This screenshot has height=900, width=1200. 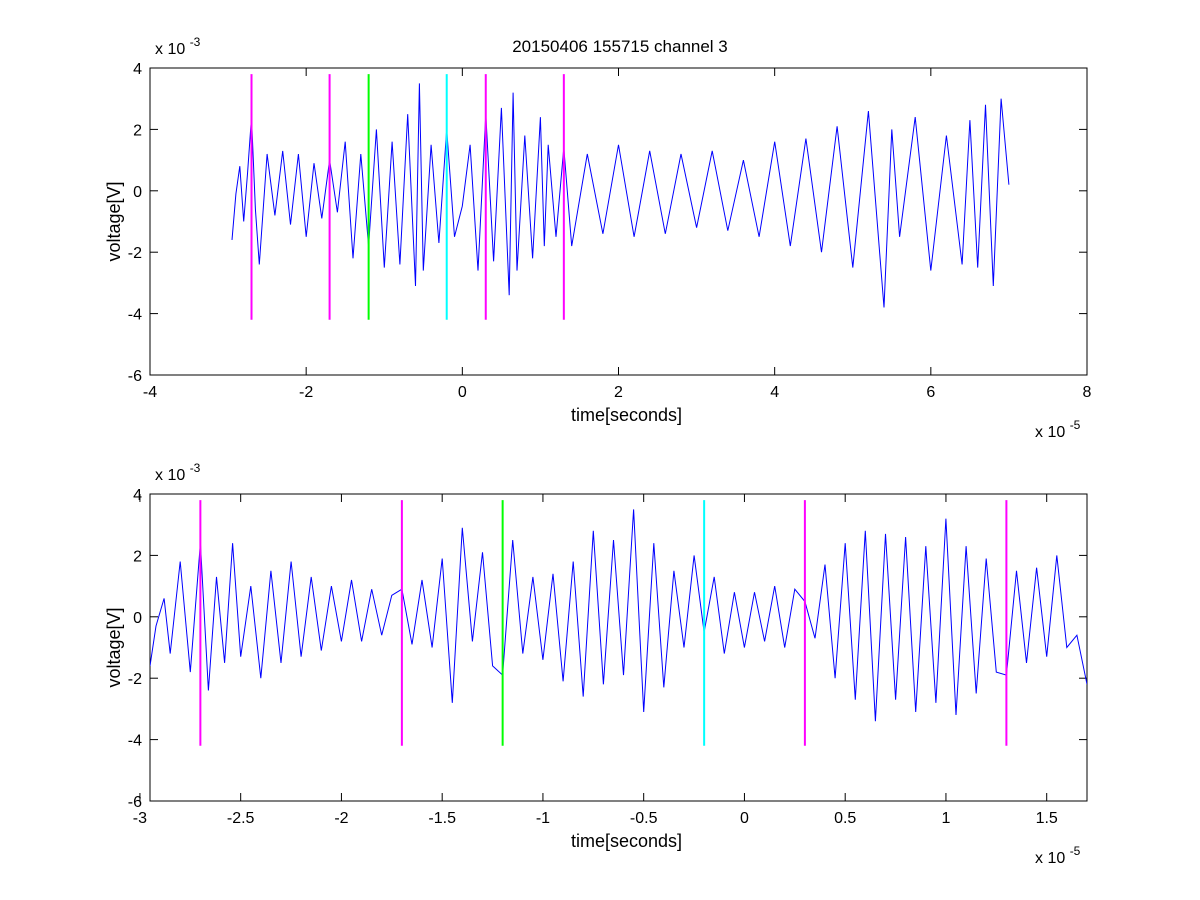 I want to click on x-tick-label: -1, so click(x=543, y=818).